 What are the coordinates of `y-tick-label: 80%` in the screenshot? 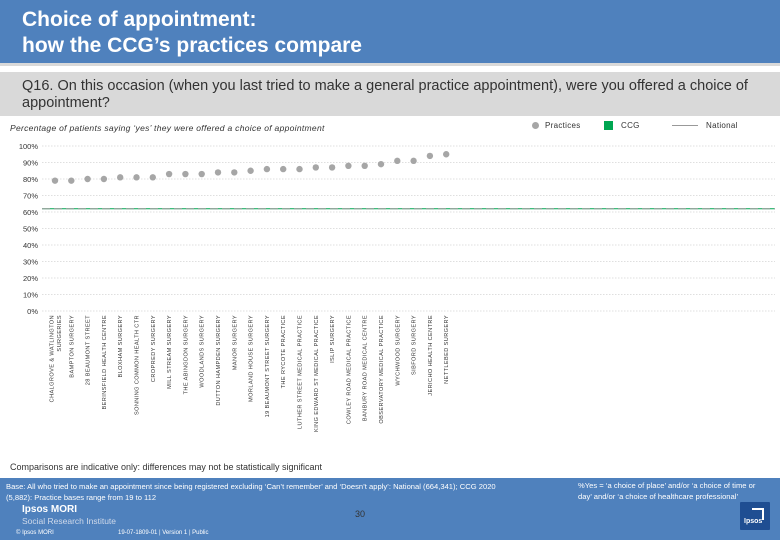 It's located at (30, 179).